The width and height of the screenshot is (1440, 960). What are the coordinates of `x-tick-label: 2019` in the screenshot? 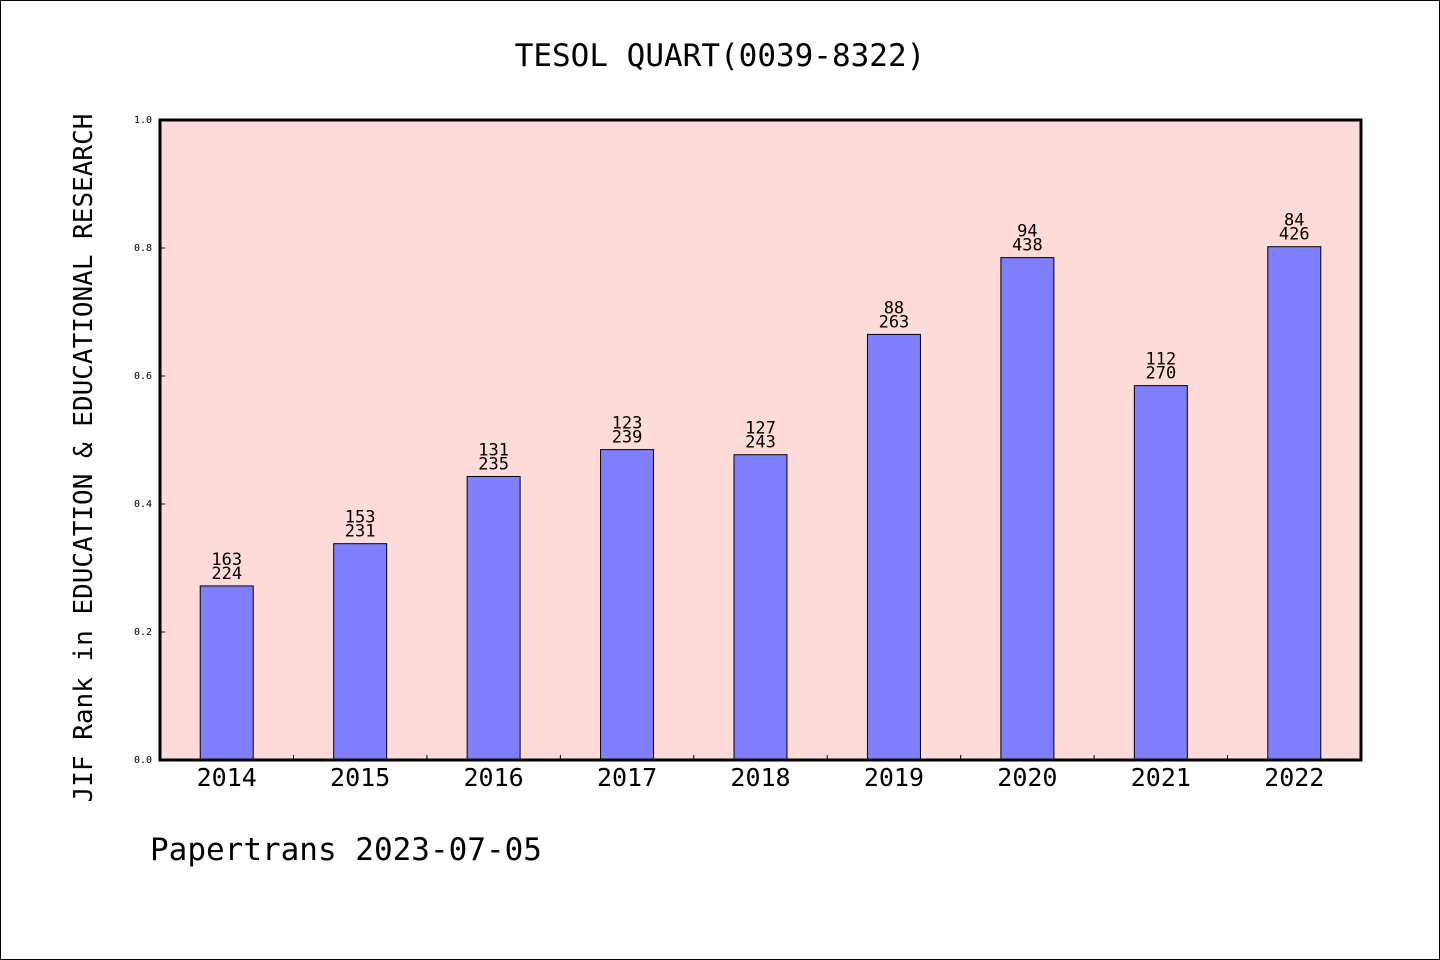 It's located at (894, 777).